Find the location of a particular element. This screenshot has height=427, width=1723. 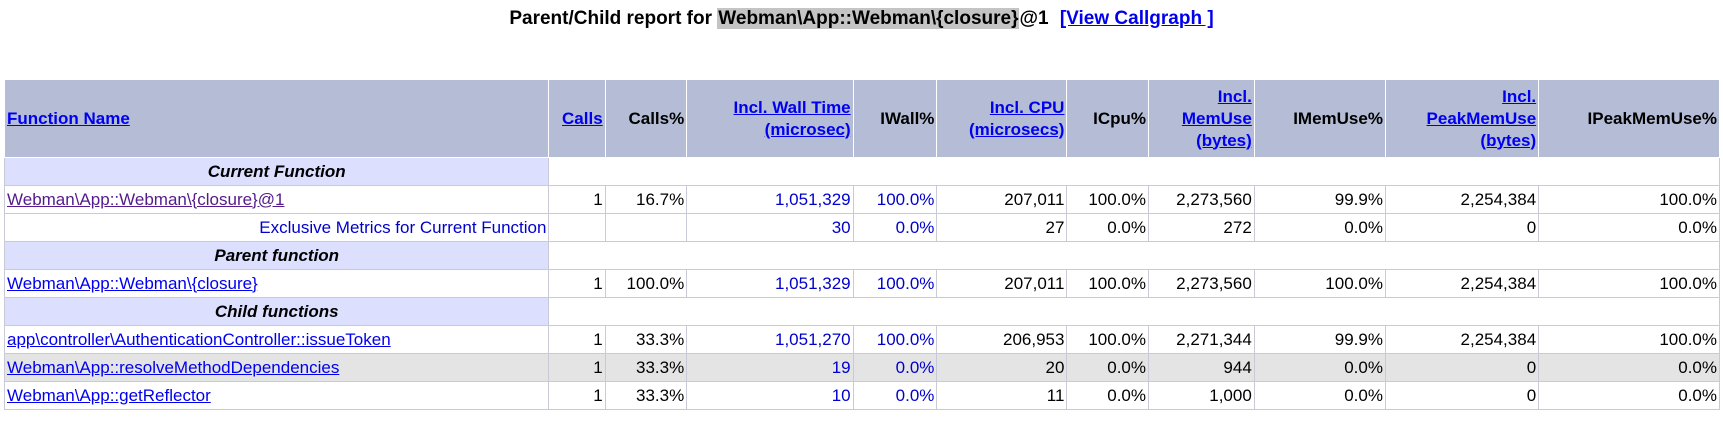

col-header-calls-pct: Calls% is located at coordinates (646, 118).